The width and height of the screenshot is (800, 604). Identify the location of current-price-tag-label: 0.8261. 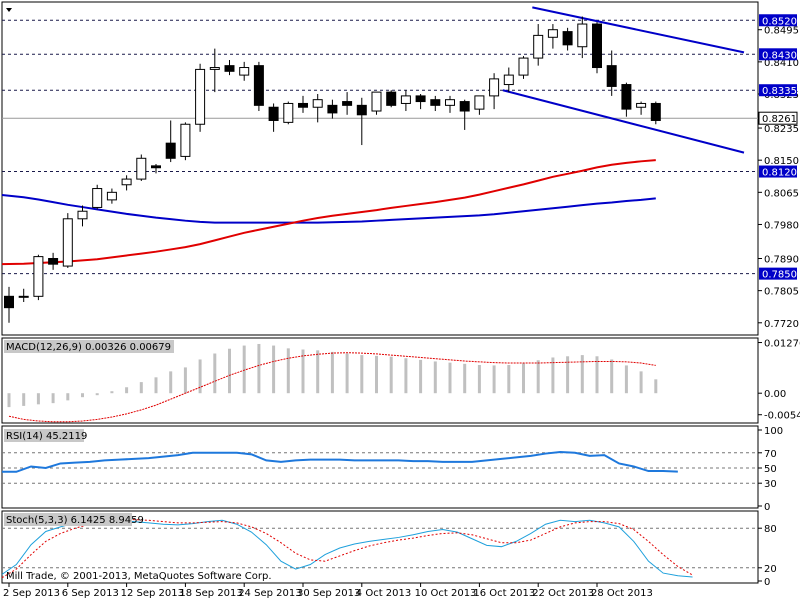
(779, 119).